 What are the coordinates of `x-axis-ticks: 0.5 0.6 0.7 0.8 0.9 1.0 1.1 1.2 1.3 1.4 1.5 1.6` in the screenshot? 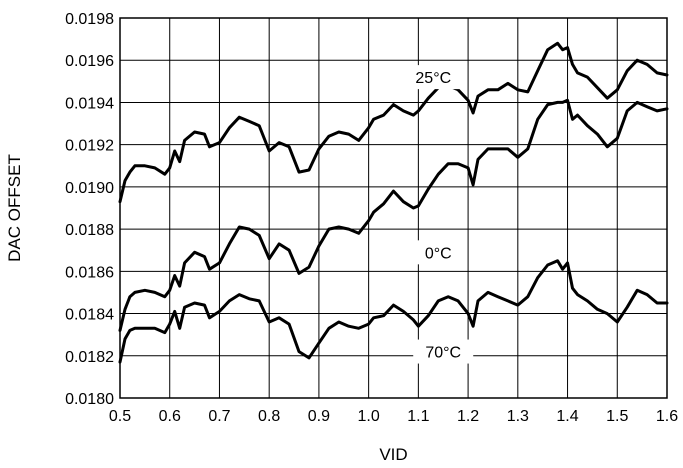 It's located at (393, 416).